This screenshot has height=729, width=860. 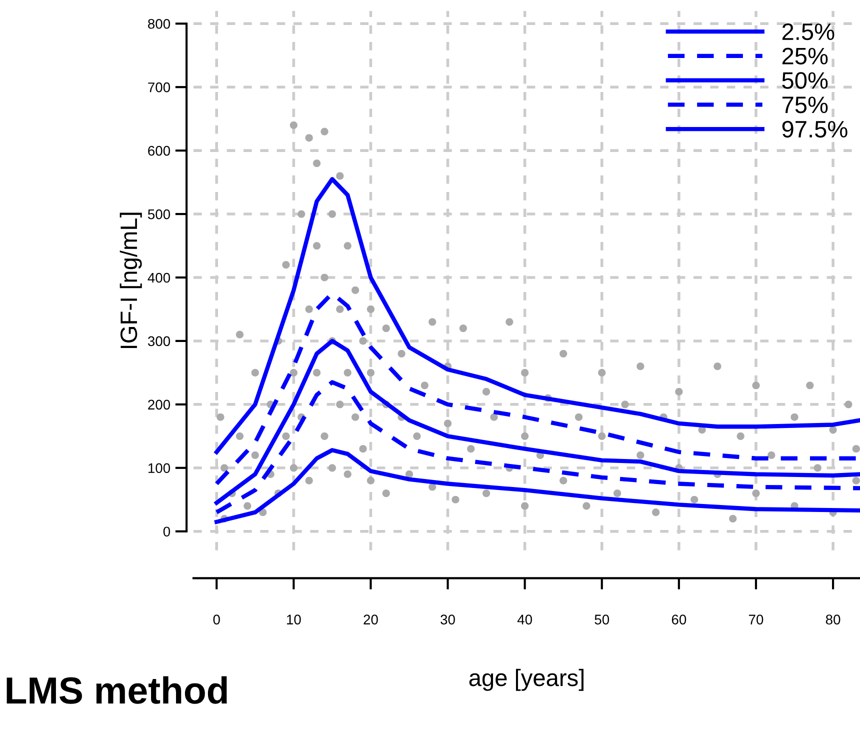 I want to click on x-tick-label: 40, so click(x=524, y=619).